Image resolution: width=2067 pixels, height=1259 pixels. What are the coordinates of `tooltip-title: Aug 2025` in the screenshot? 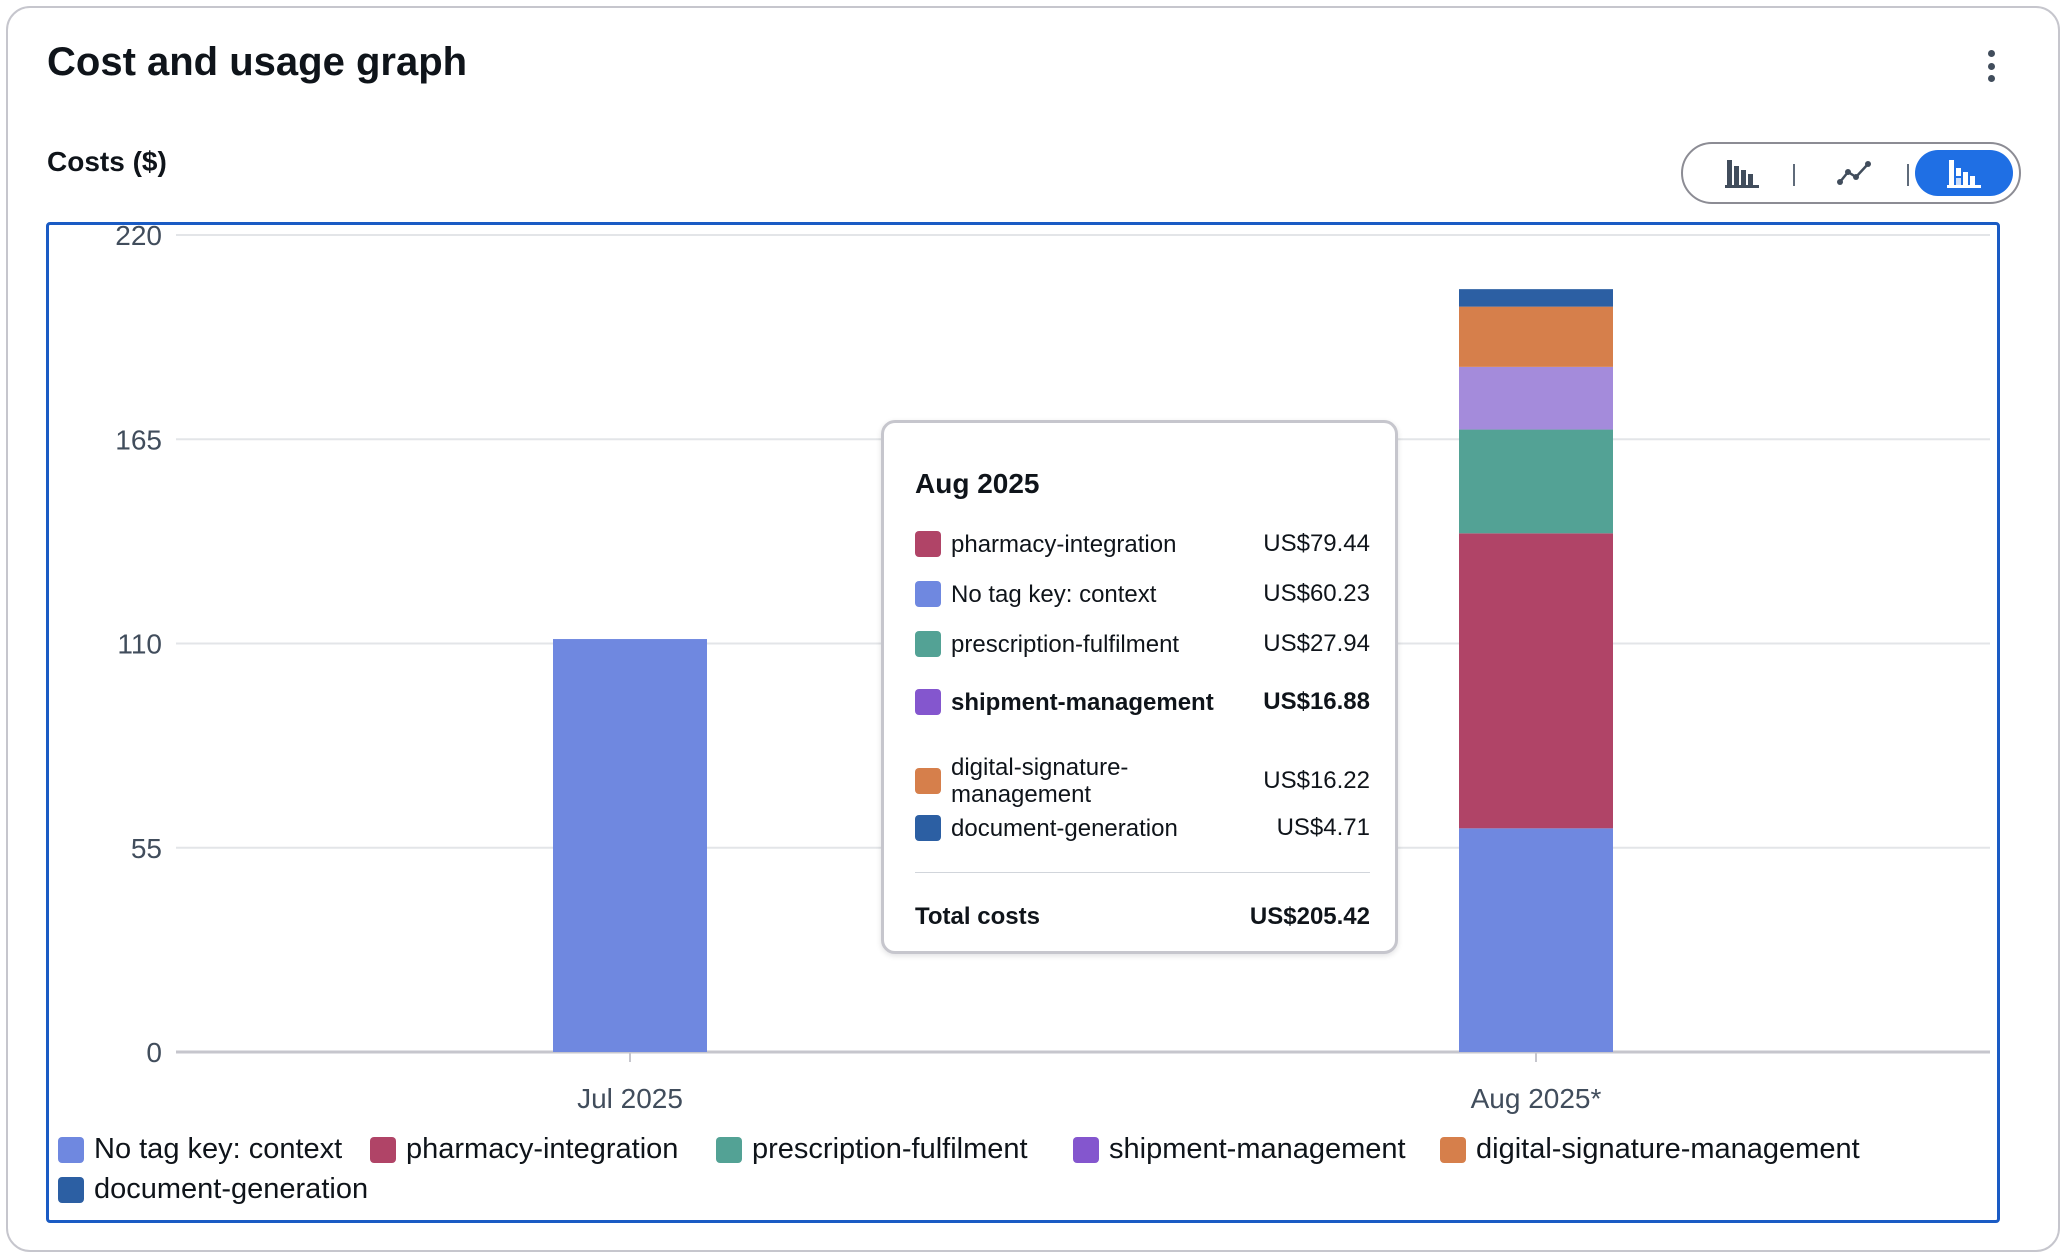 It's located at (977, 483).